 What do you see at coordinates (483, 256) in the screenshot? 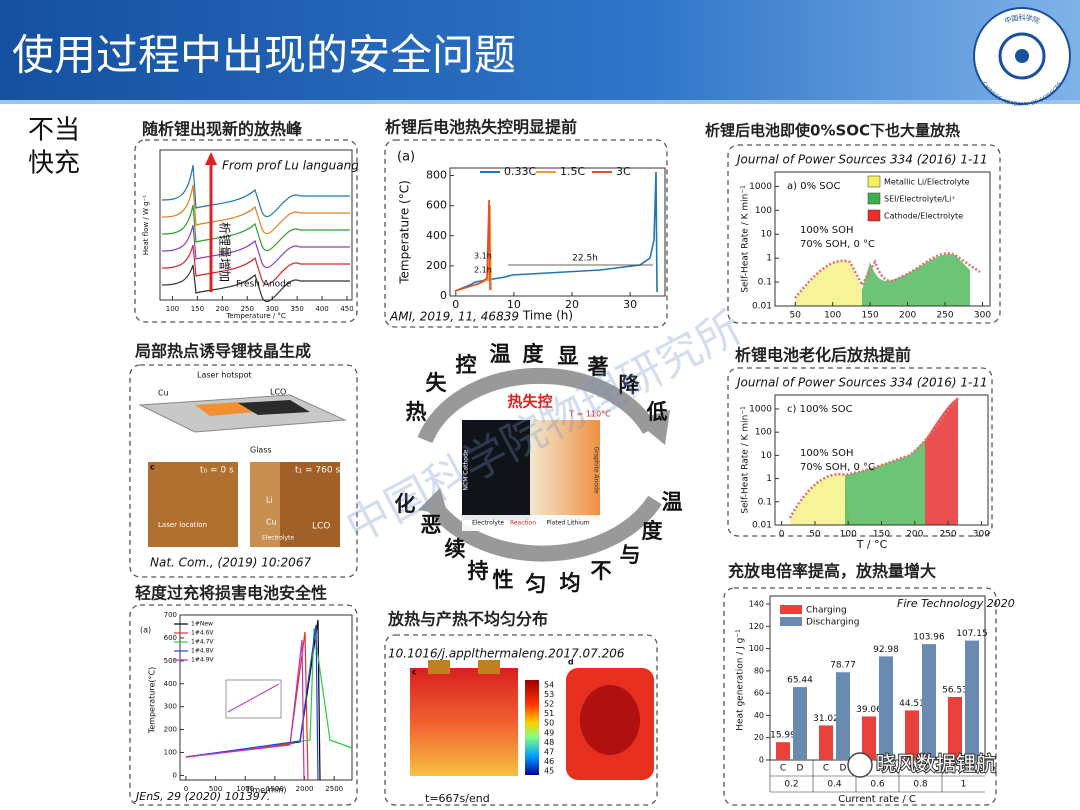
I see `annotation: 3.1h` at bounding box center [483, 256].